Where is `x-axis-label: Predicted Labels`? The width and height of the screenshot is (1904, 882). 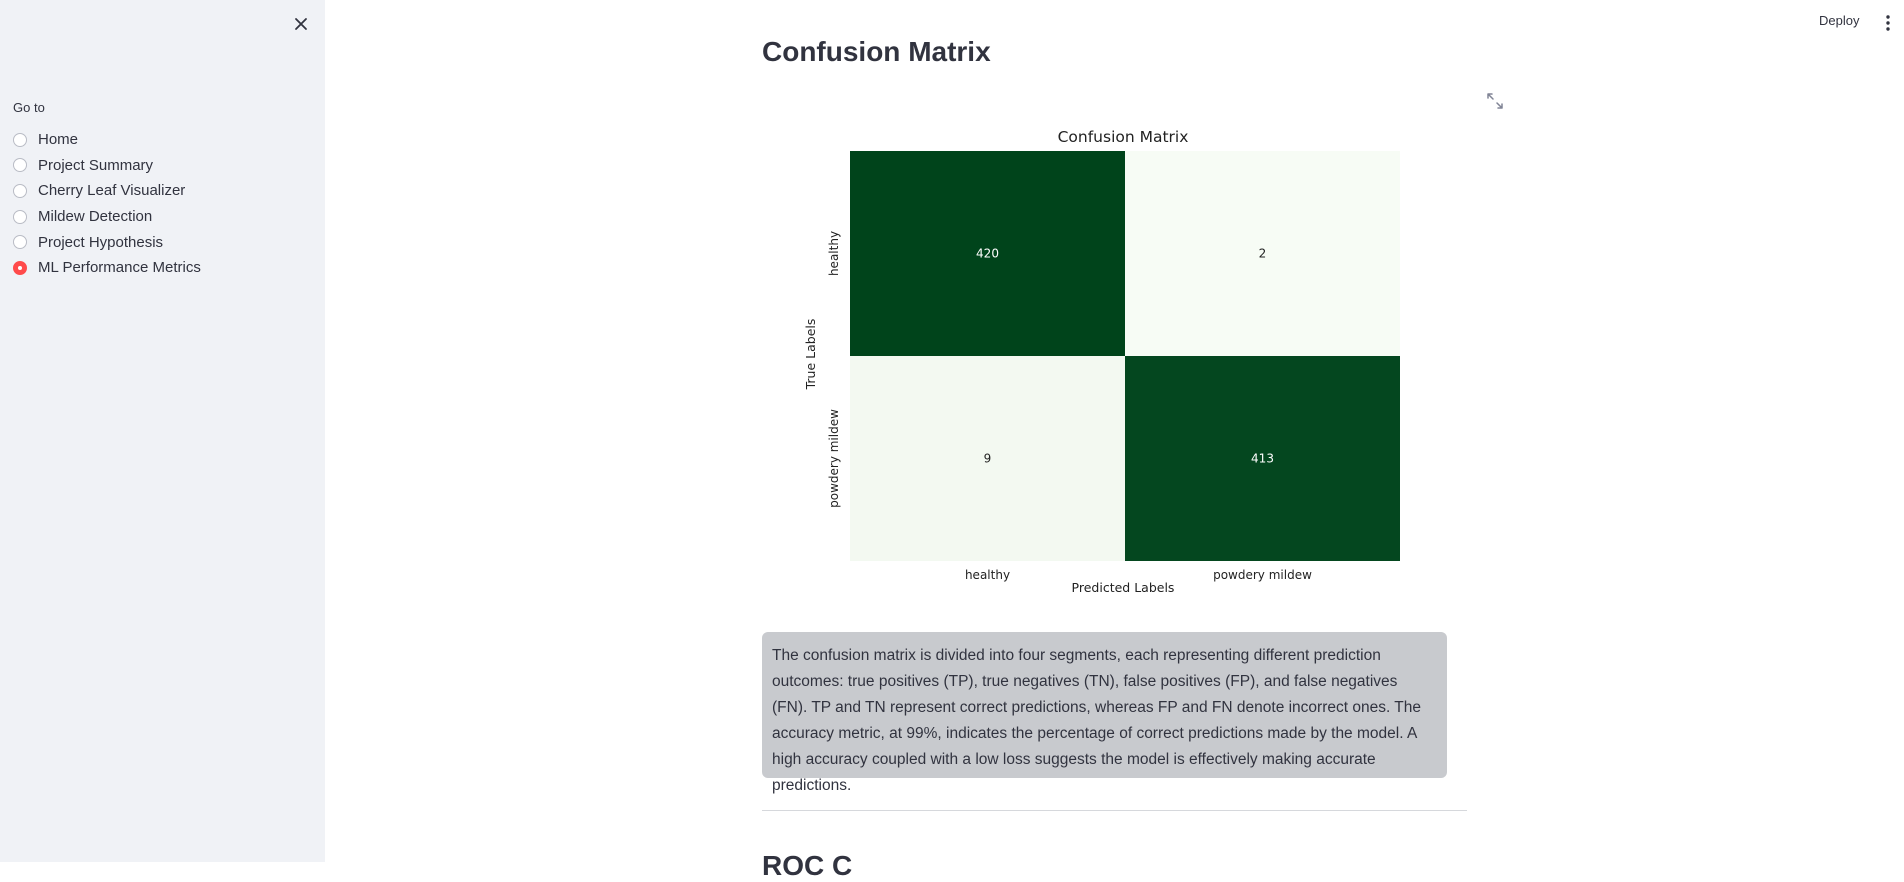 x-axis-label: Predicted Labels is located at coordinates (1123, 587).